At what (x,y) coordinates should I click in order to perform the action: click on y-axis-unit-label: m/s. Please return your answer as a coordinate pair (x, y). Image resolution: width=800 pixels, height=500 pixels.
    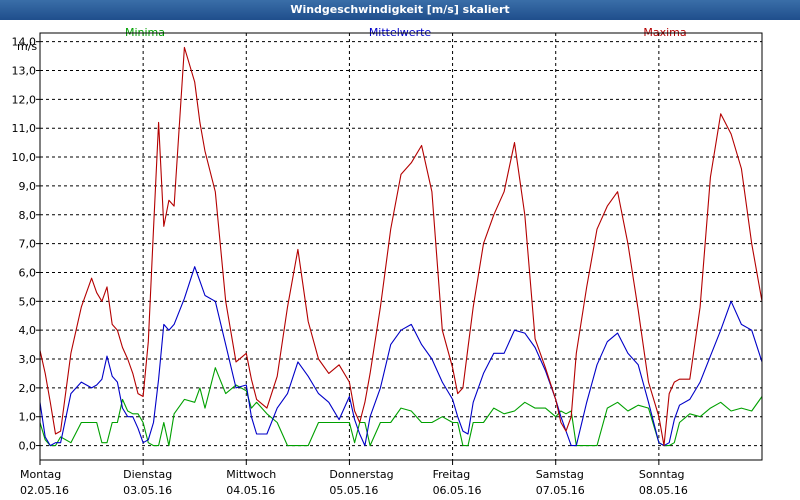
    Looking at the image, I should click on (27, 46).